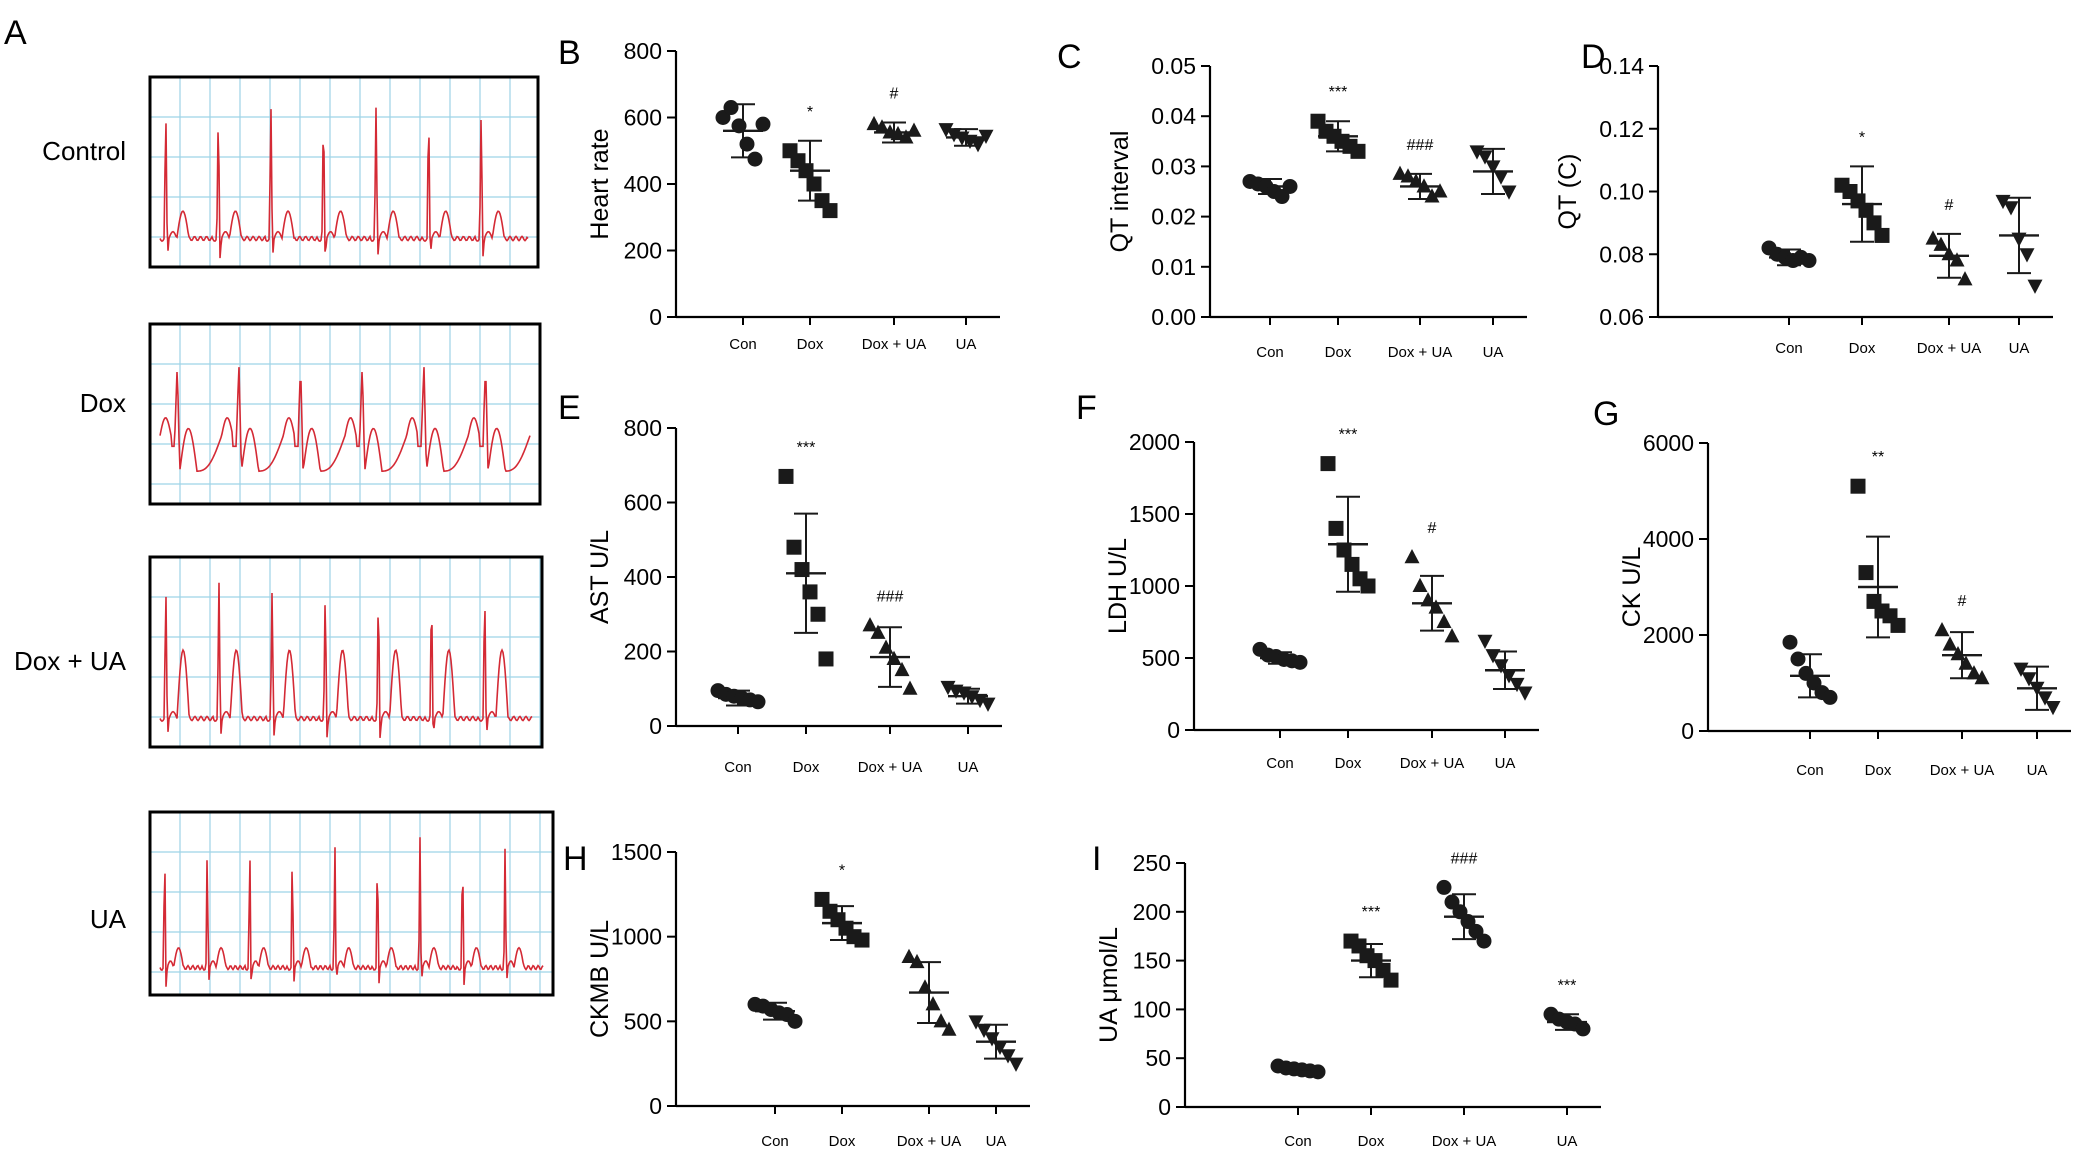  What do you see at coordinates (15, 33) in the screenshot?
I see `panel-label-A: A` at bounding box center [15, 33].